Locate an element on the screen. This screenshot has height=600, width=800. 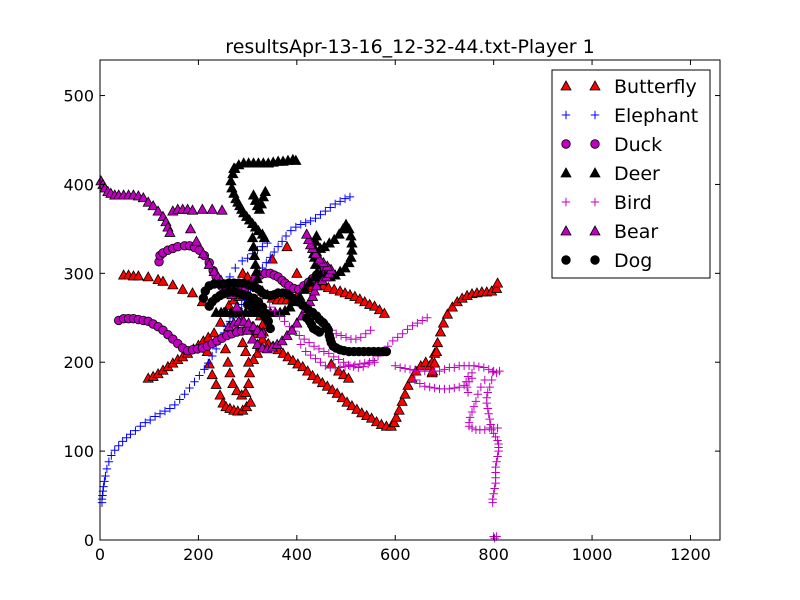
legend-label: Bear is located at coordinates (636, 232).